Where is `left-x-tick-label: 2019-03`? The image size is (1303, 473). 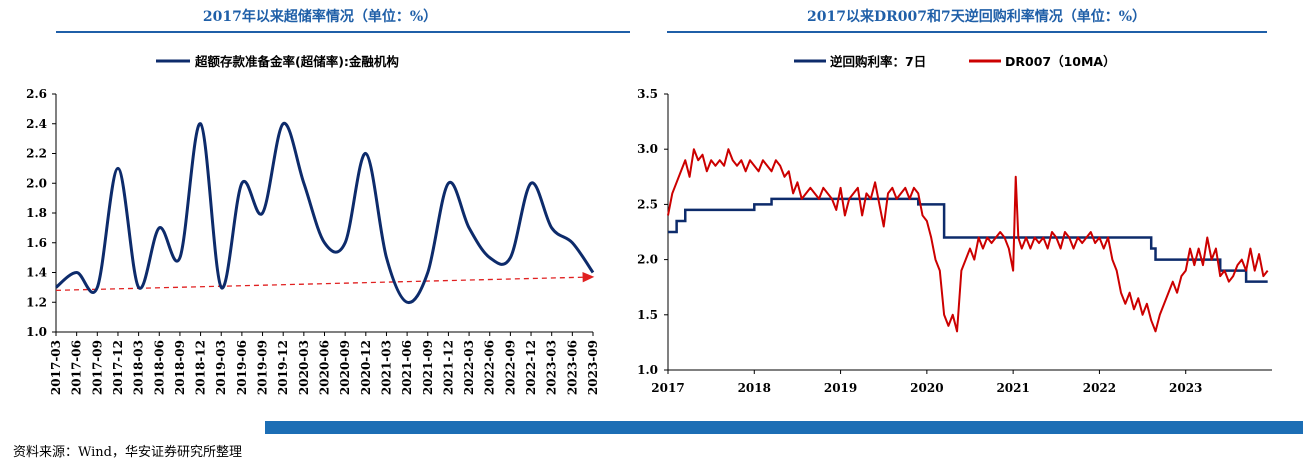
left-x-tick-label: 2019-03 is located at coordinates (221, 367).